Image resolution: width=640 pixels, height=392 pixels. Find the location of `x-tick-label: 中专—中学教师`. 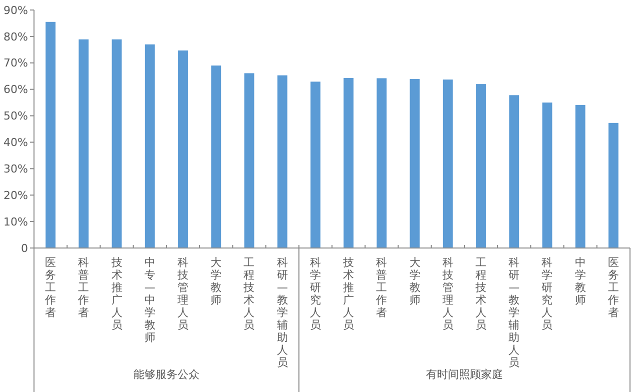

x-tick-label: 中专—中学教师 is located at coordinates (150, 300).